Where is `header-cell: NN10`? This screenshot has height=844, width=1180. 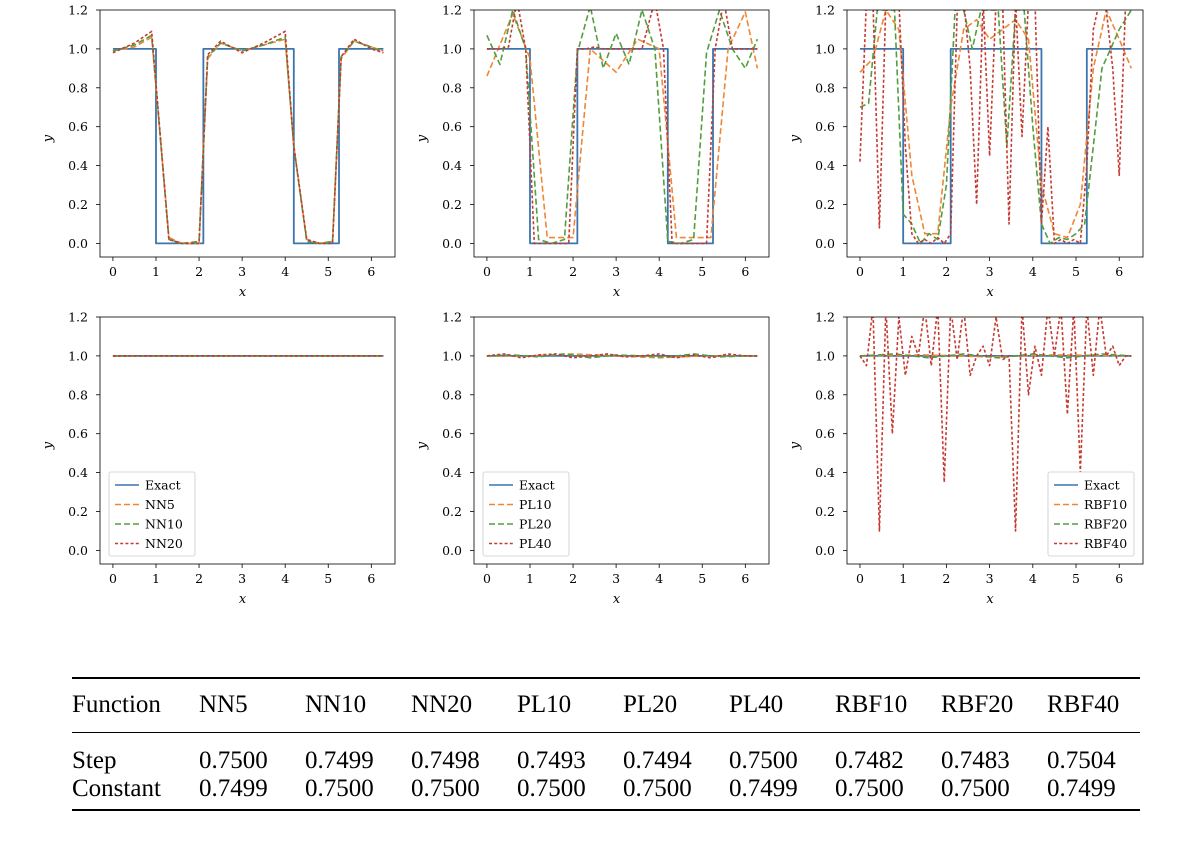 header-cell: NN10 is located at coordinates (336, 705).